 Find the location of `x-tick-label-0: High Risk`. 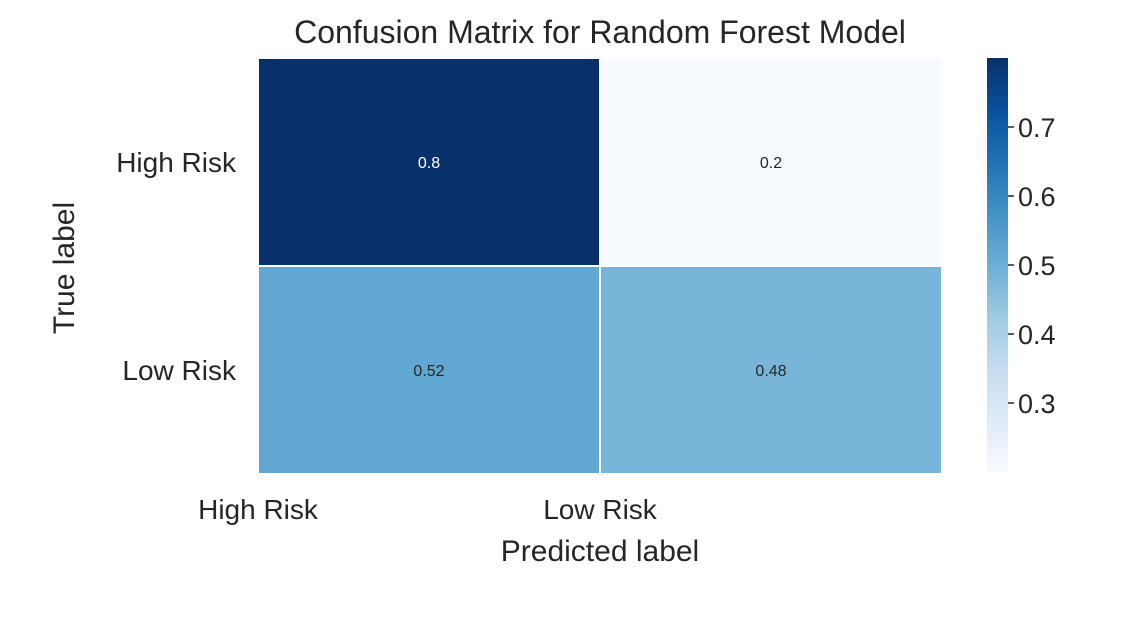

x-tick-label-0: High Risk is located at coordinates (258, 509).